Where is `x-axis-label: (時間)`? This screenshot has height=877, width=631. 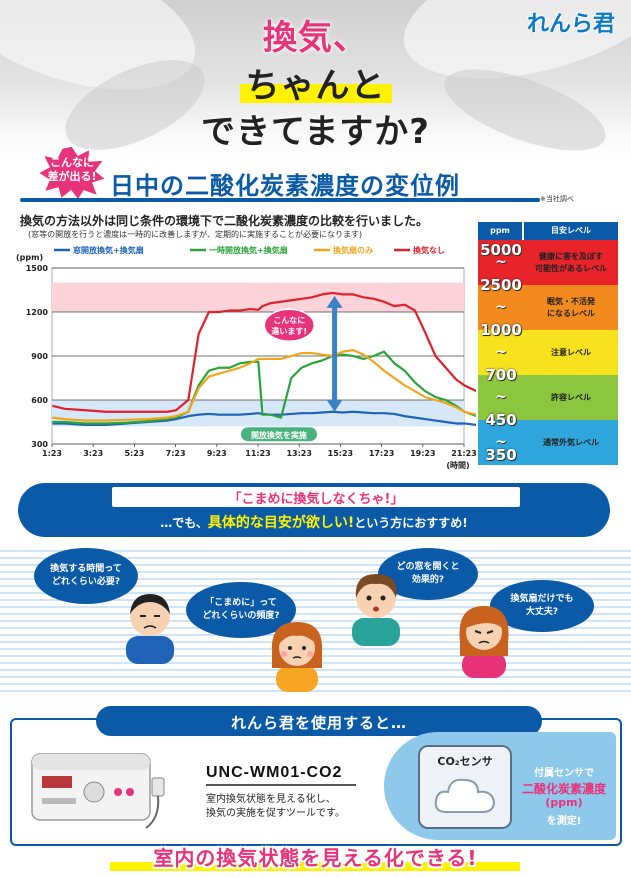
x-axis-label: (時間) is located at coordinates (457, 465).